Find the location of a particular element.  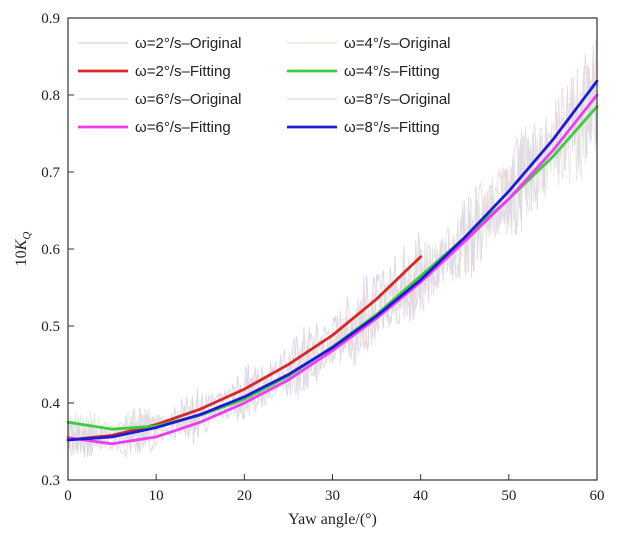

y-axis-title: 10KQ is located at coordinates (23, 249).